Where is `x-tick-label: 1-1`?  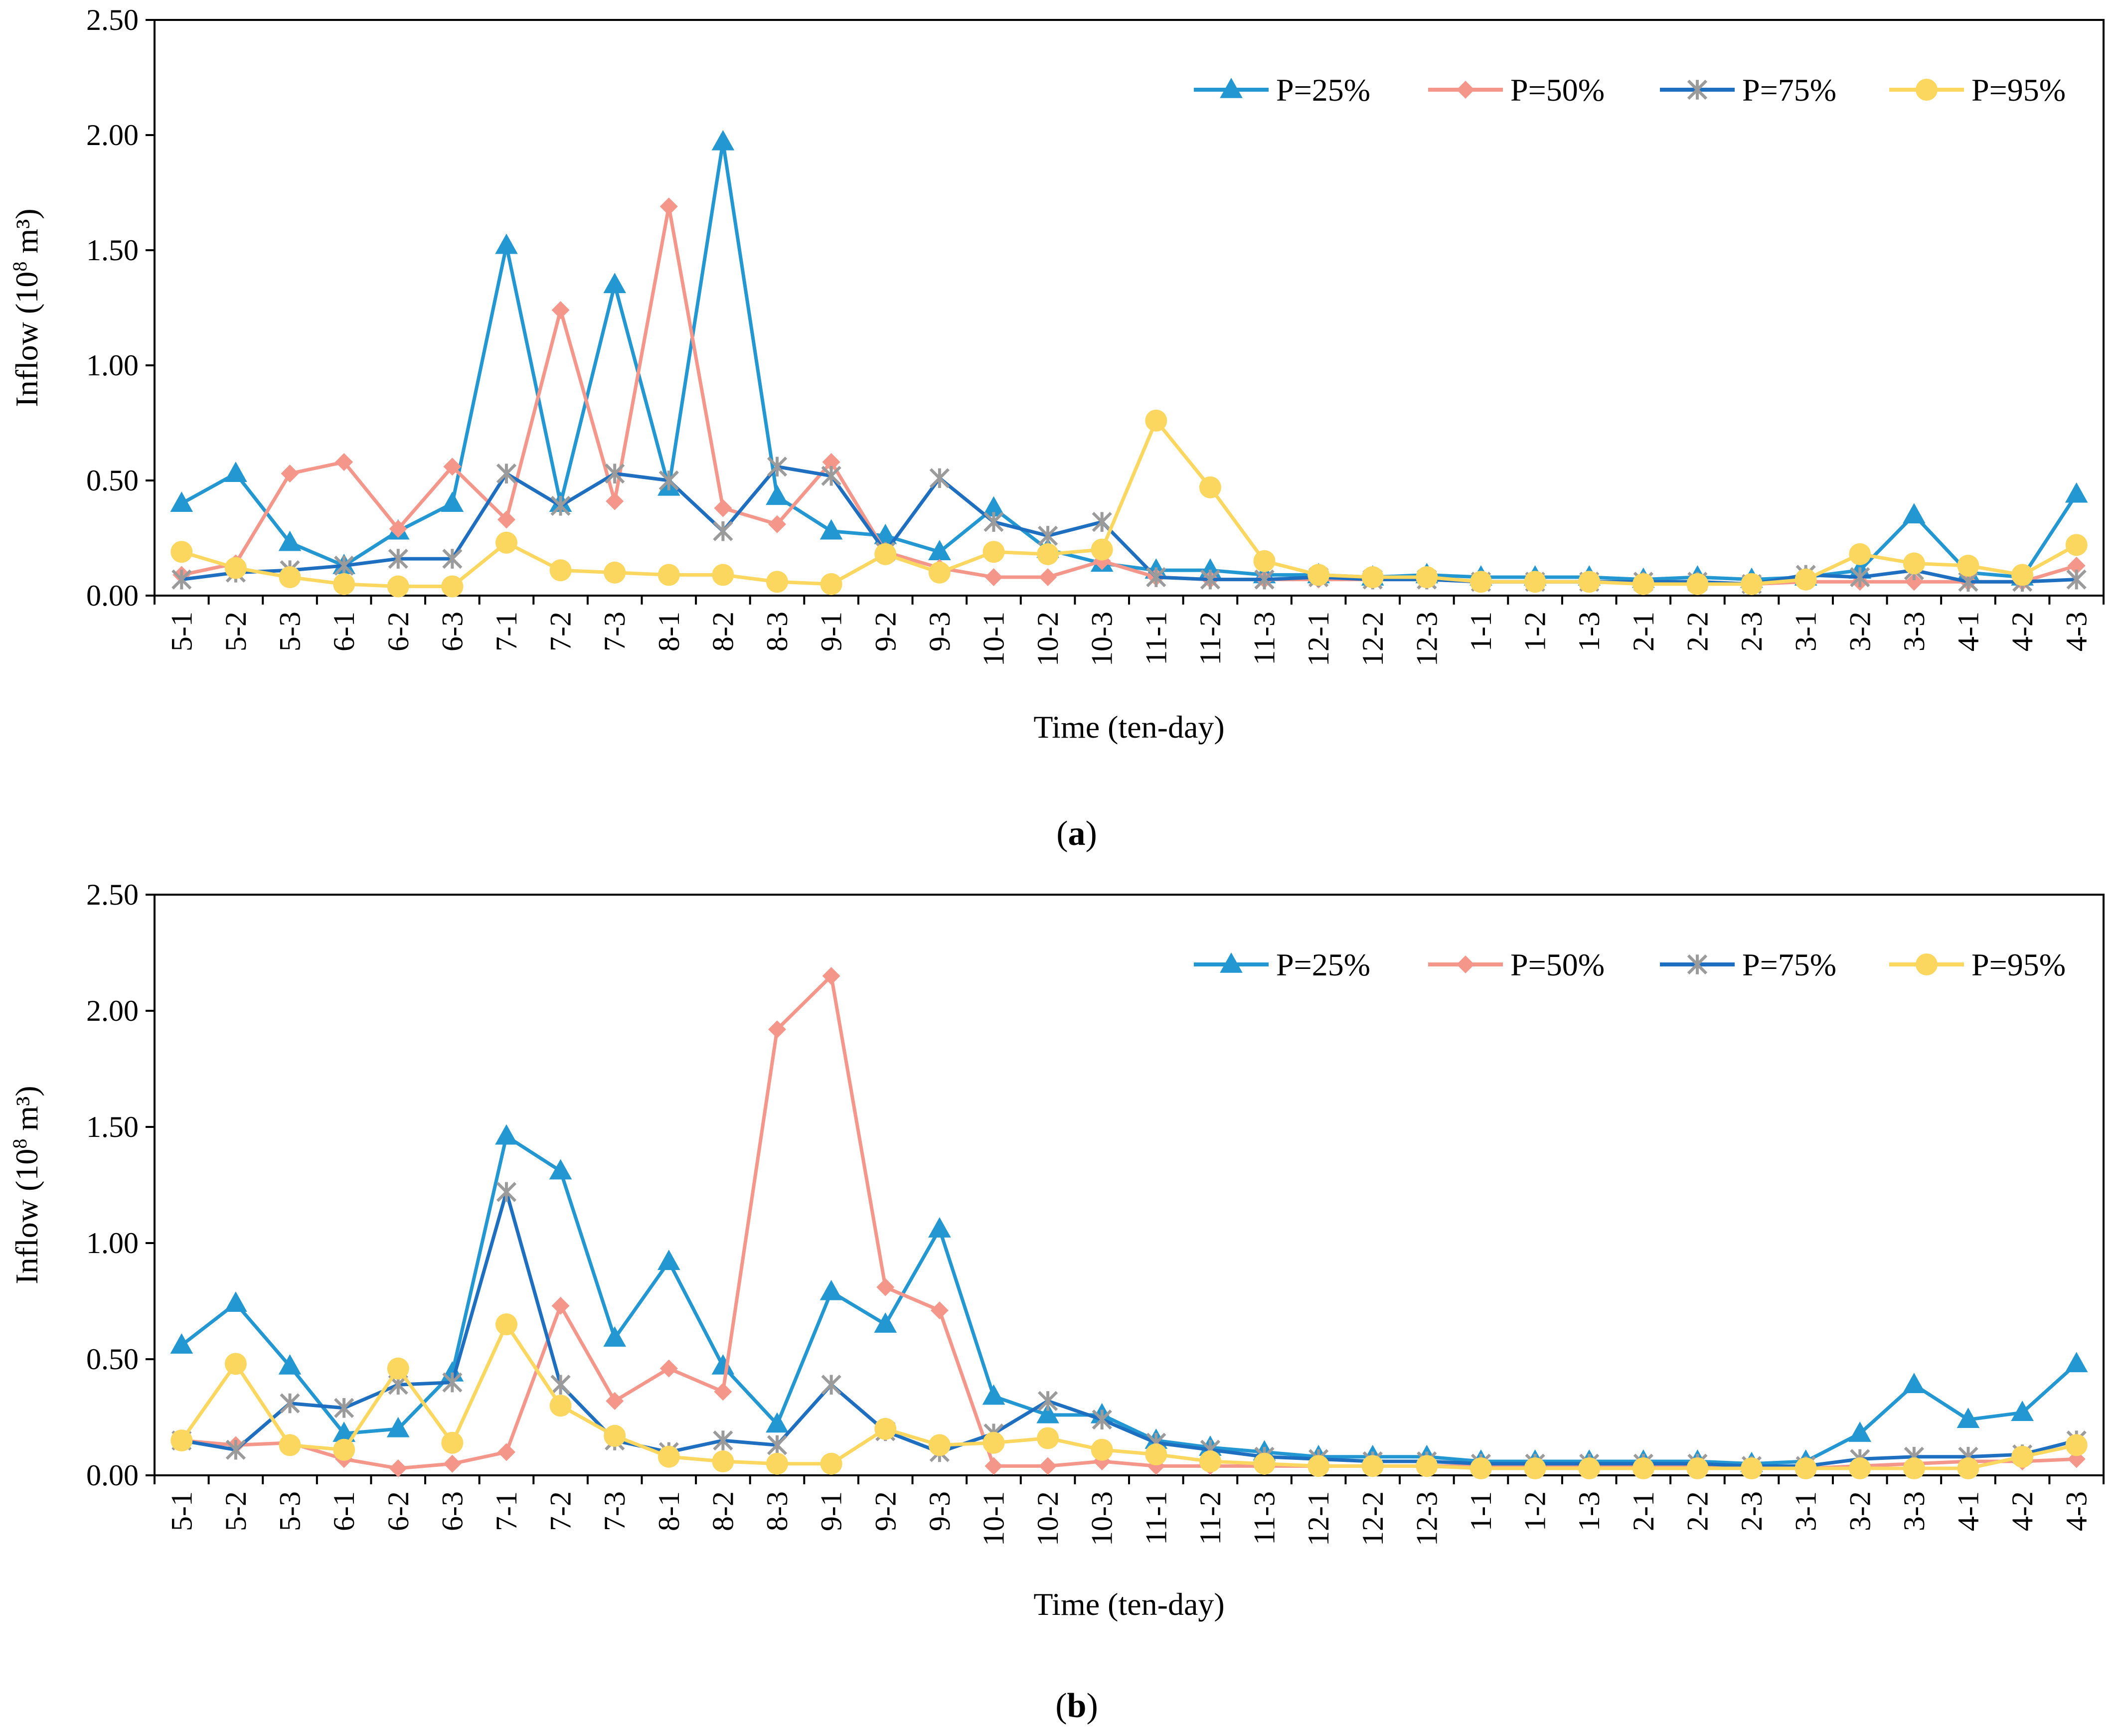 x-tick-label: 1-1 is located at coordinates (1481, 1511).